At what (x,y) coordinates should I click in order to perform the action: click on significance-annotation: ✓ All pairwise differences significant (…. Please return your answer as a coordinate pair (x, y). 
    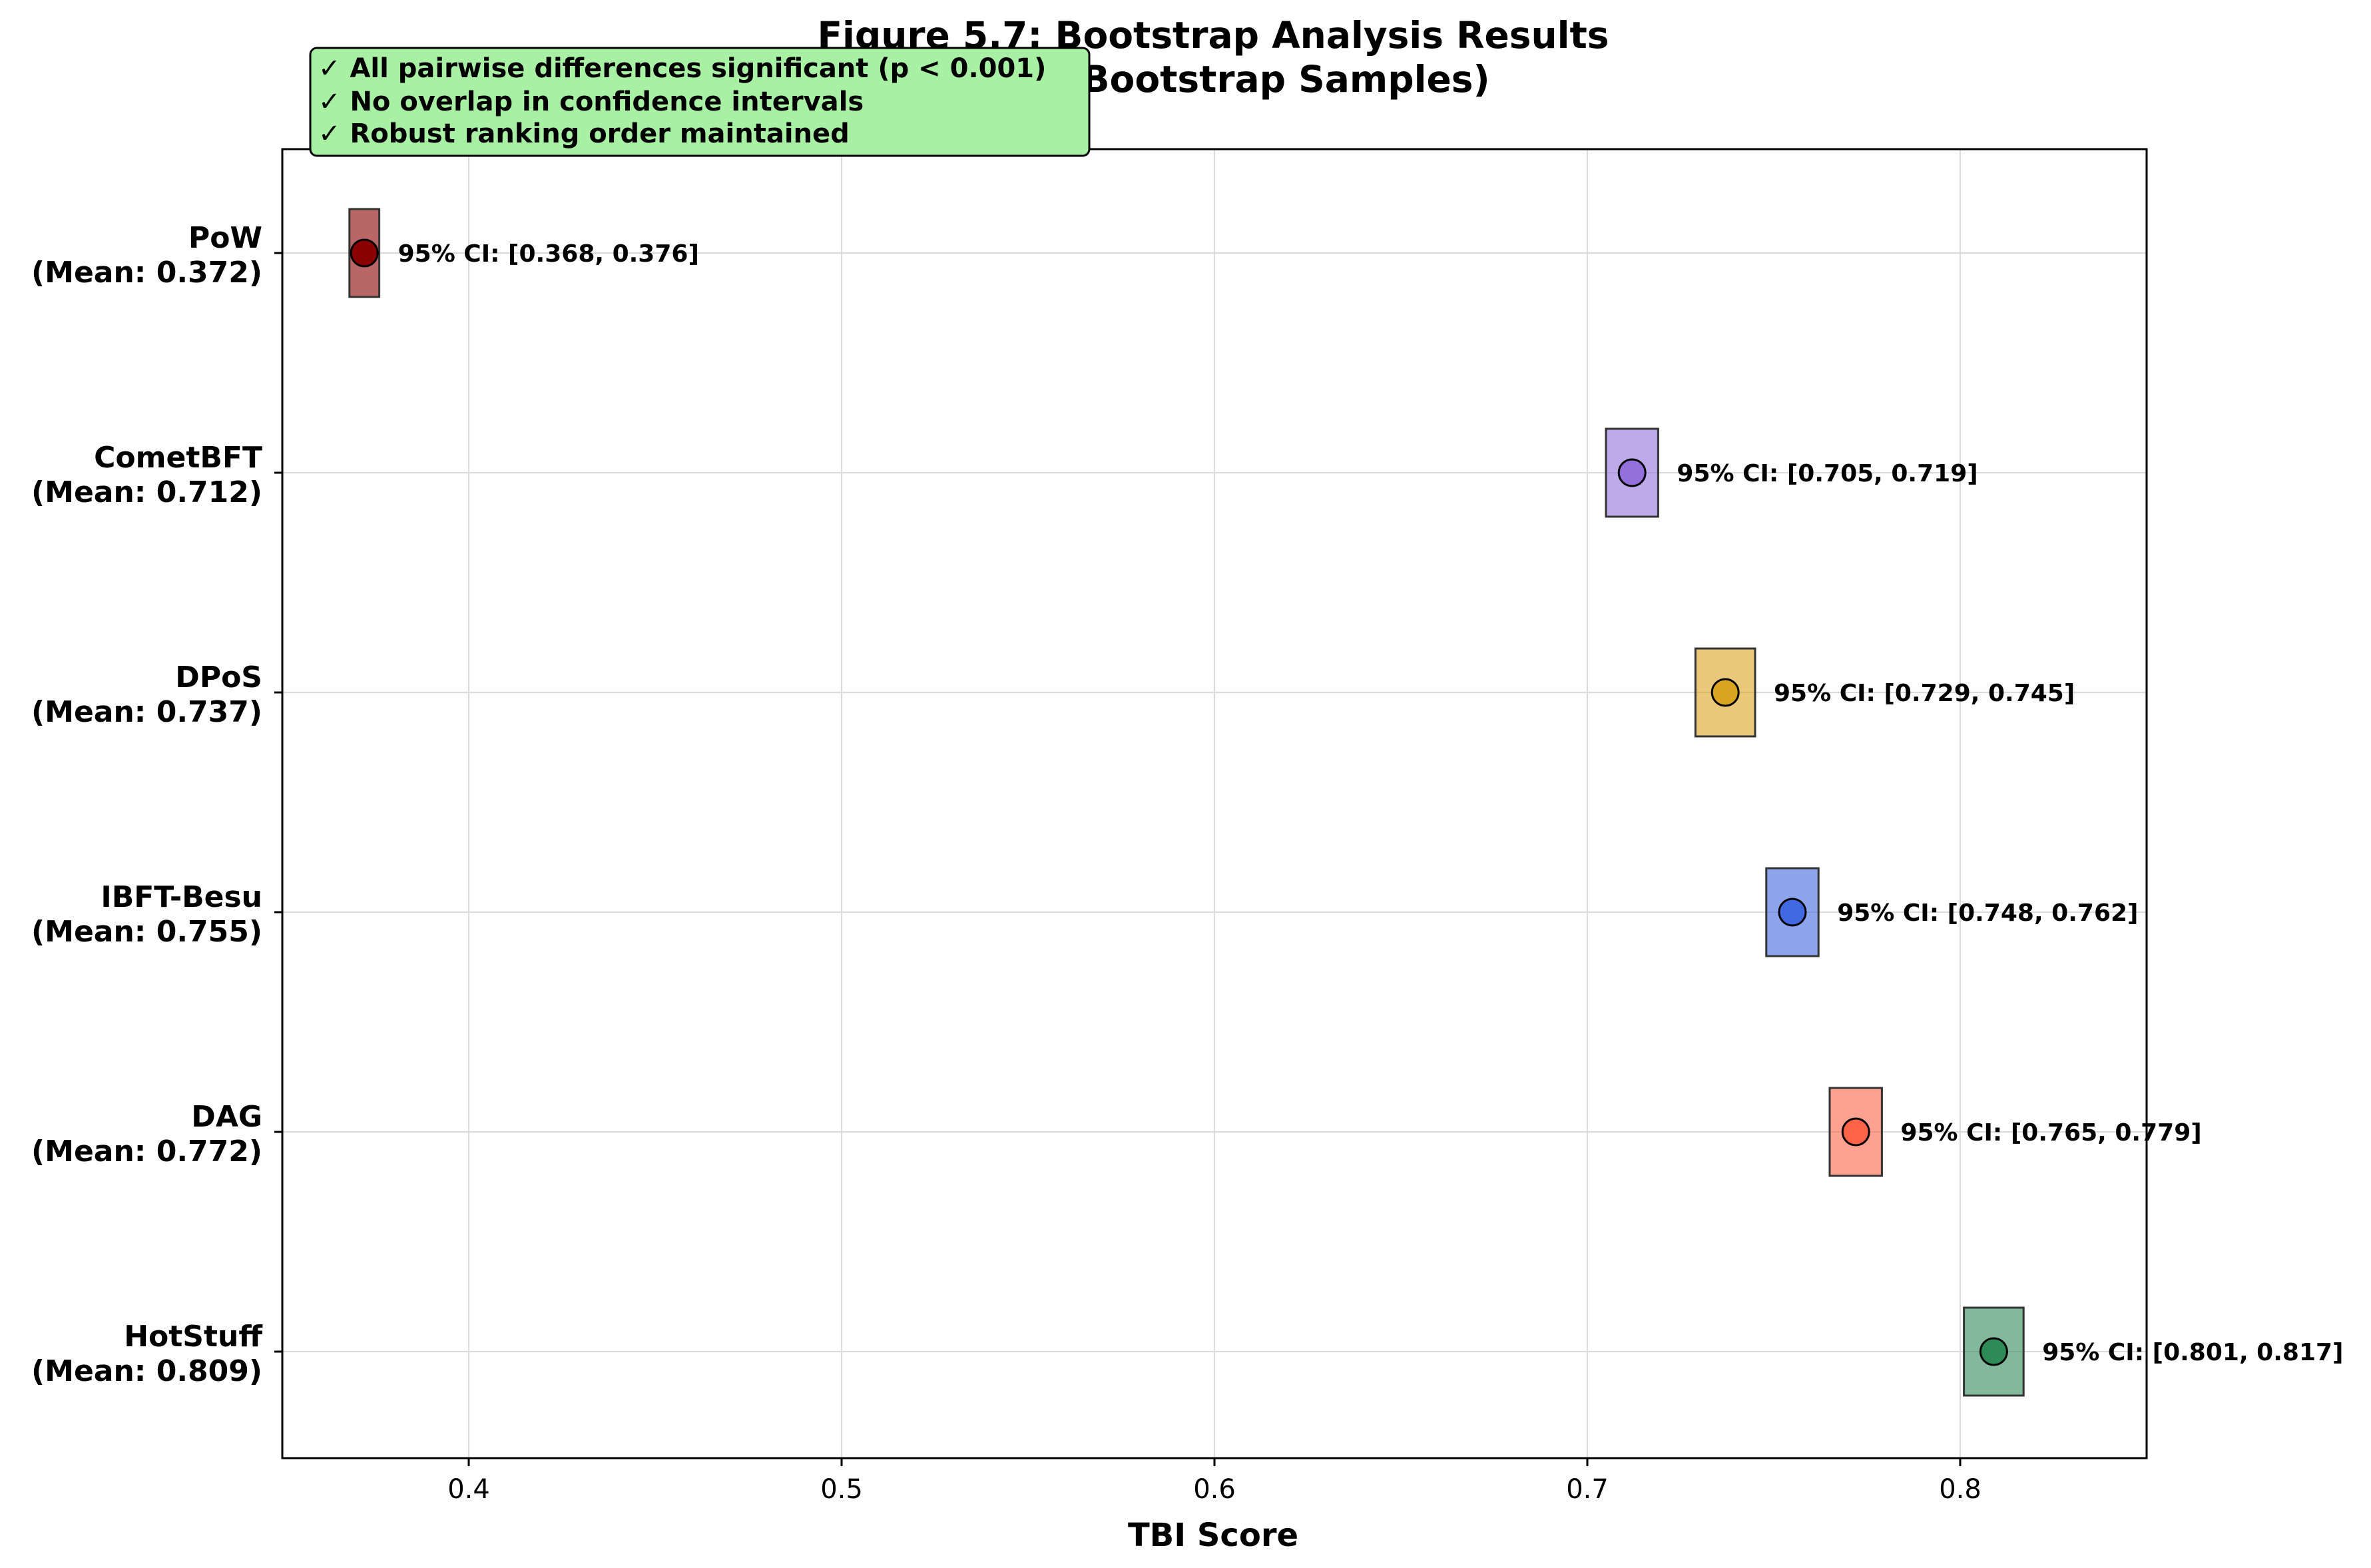
    Looking at the image, I should click on (700, 102).